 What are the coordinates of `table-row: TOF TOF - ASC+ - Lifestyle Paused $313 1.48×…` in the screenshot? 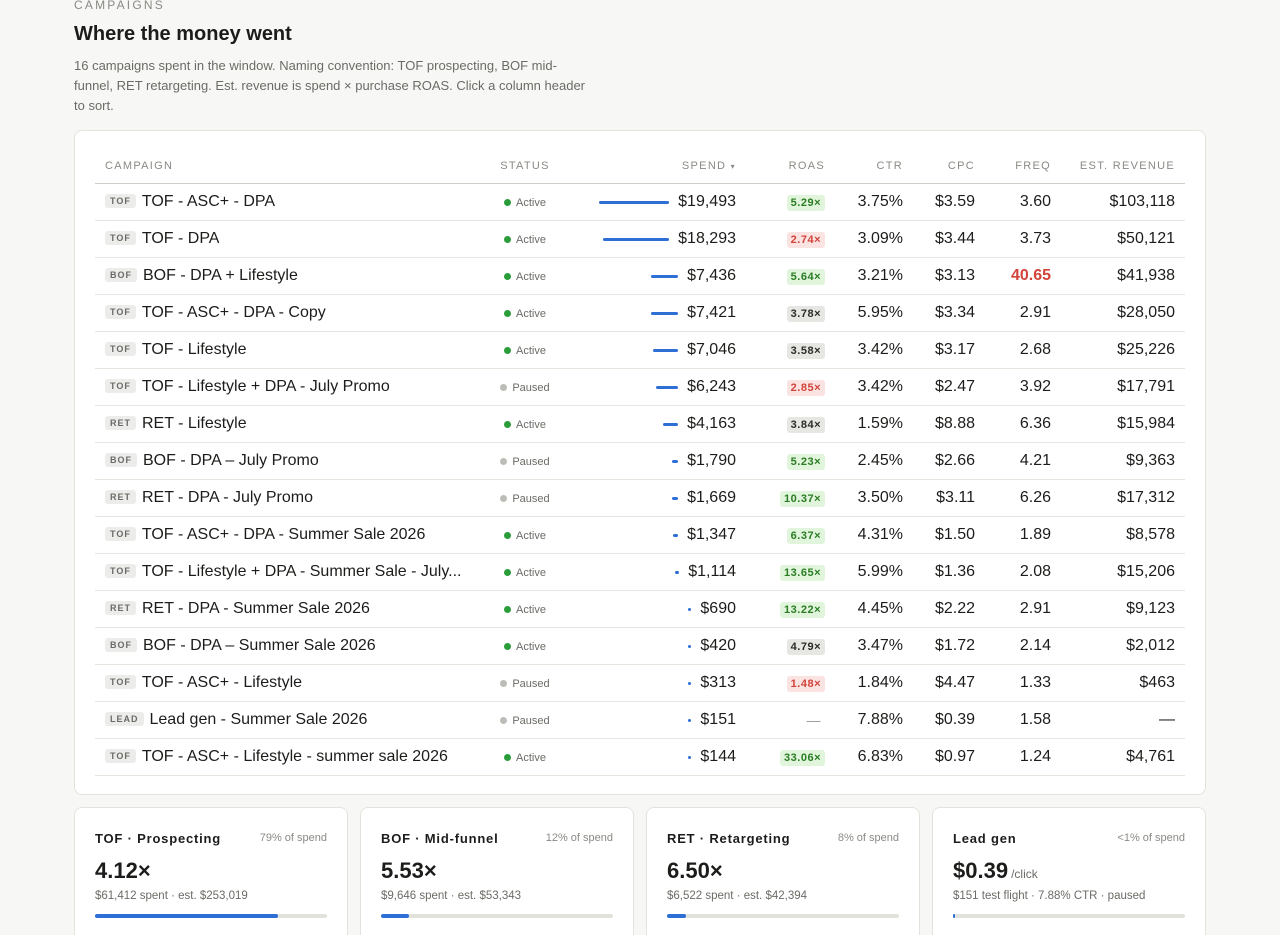 It's located at (640, 683).